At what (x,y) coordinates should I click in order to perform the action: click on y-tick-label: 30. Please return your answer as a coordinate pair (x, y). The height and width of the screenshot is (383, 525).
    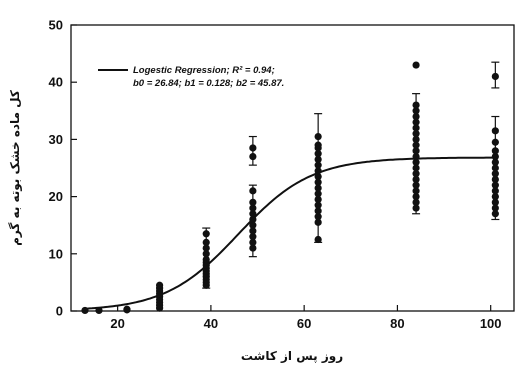
    Looking at the image, I should click on (56, 139).